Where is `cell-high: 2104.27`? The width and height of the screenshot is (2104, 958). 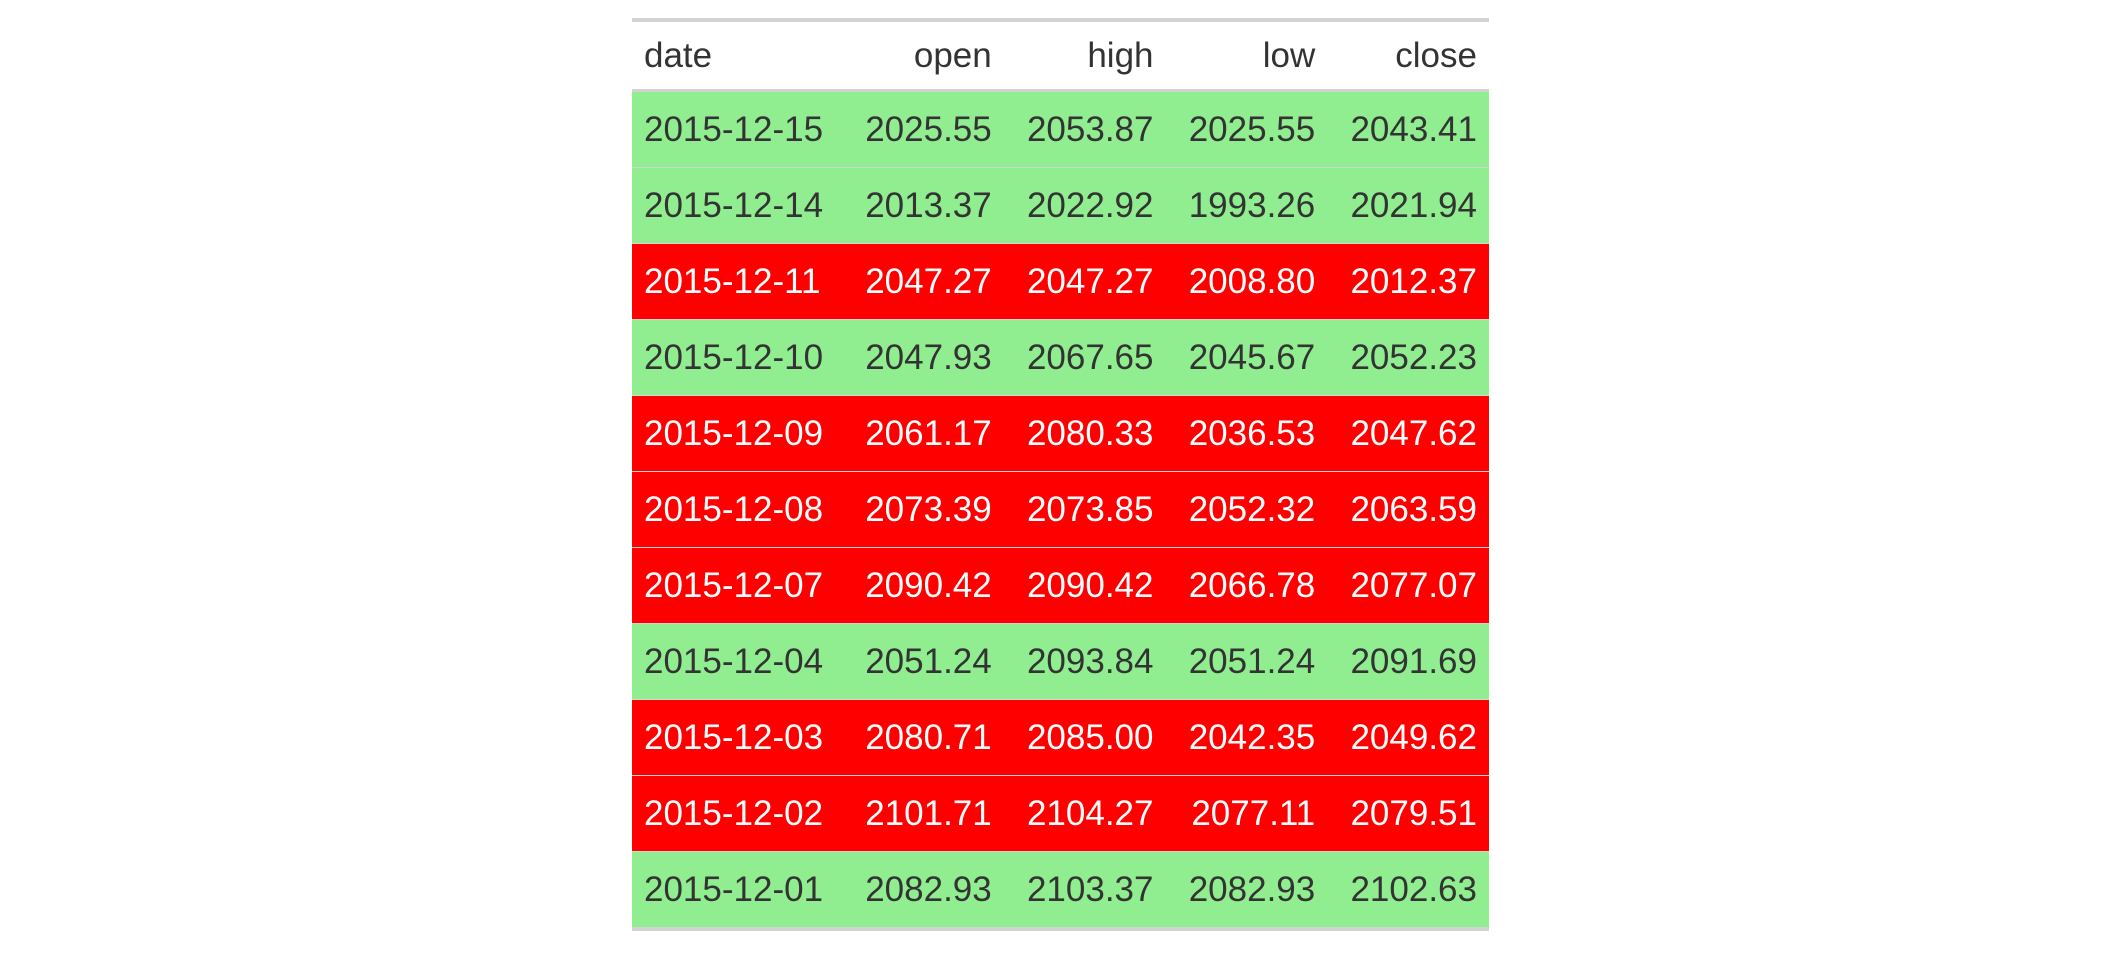 cell-high: 2104.27 is located at coordinates (1090, 813).